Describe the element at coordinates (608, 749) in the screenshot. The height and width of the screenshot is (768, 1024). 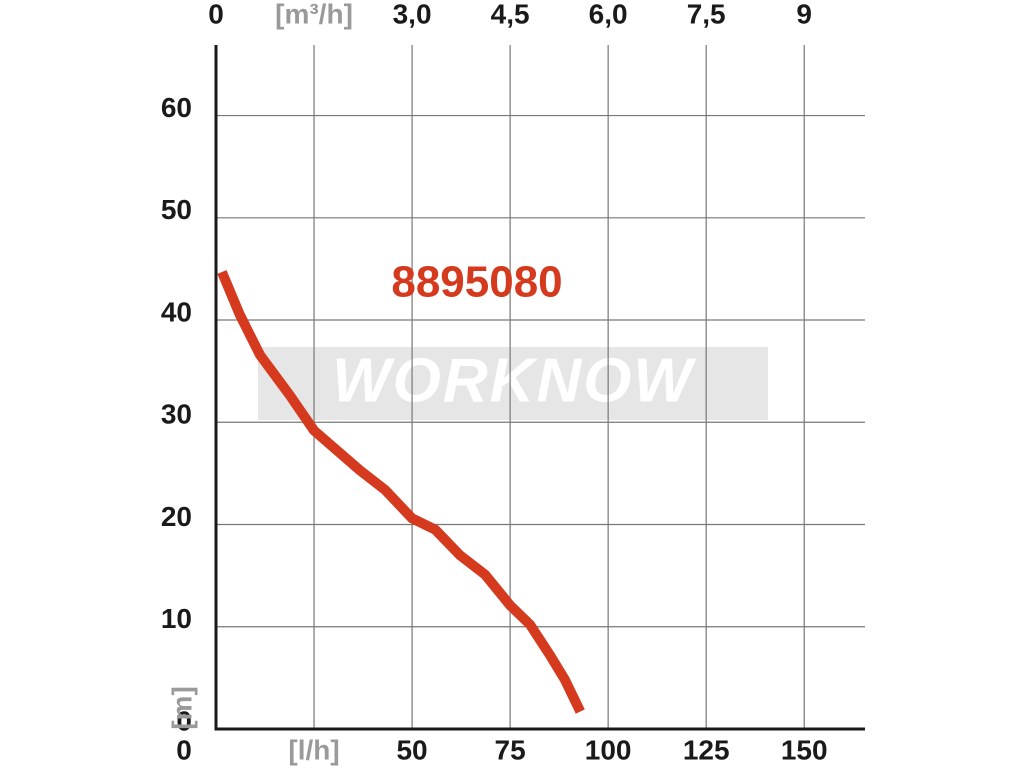
I see `x-tick-label: 100` at that location.